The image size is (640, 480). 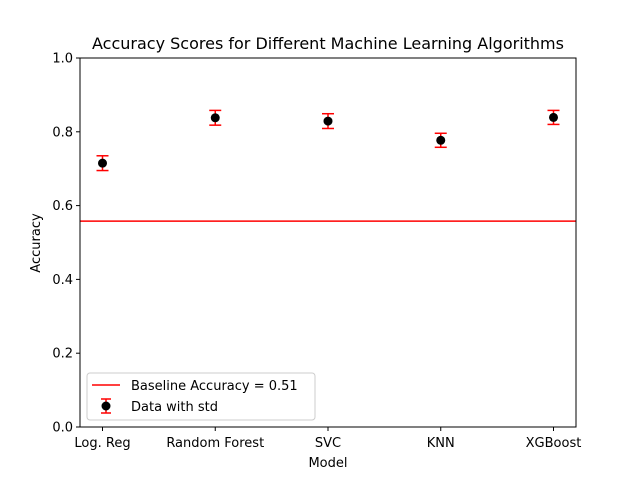 What do you see at coordinates (554, 443) in the screenshot?
I see `x-tick-label: XGBoost` at bounding box center [554, 443].